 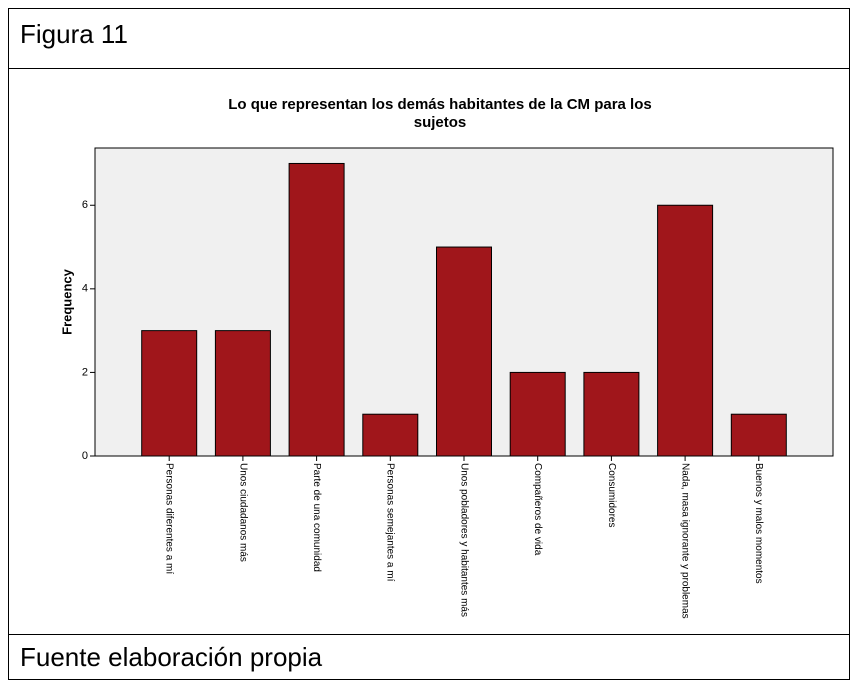 I want to click on x-tick-label: Consumidores, so click(x=611, y=495).